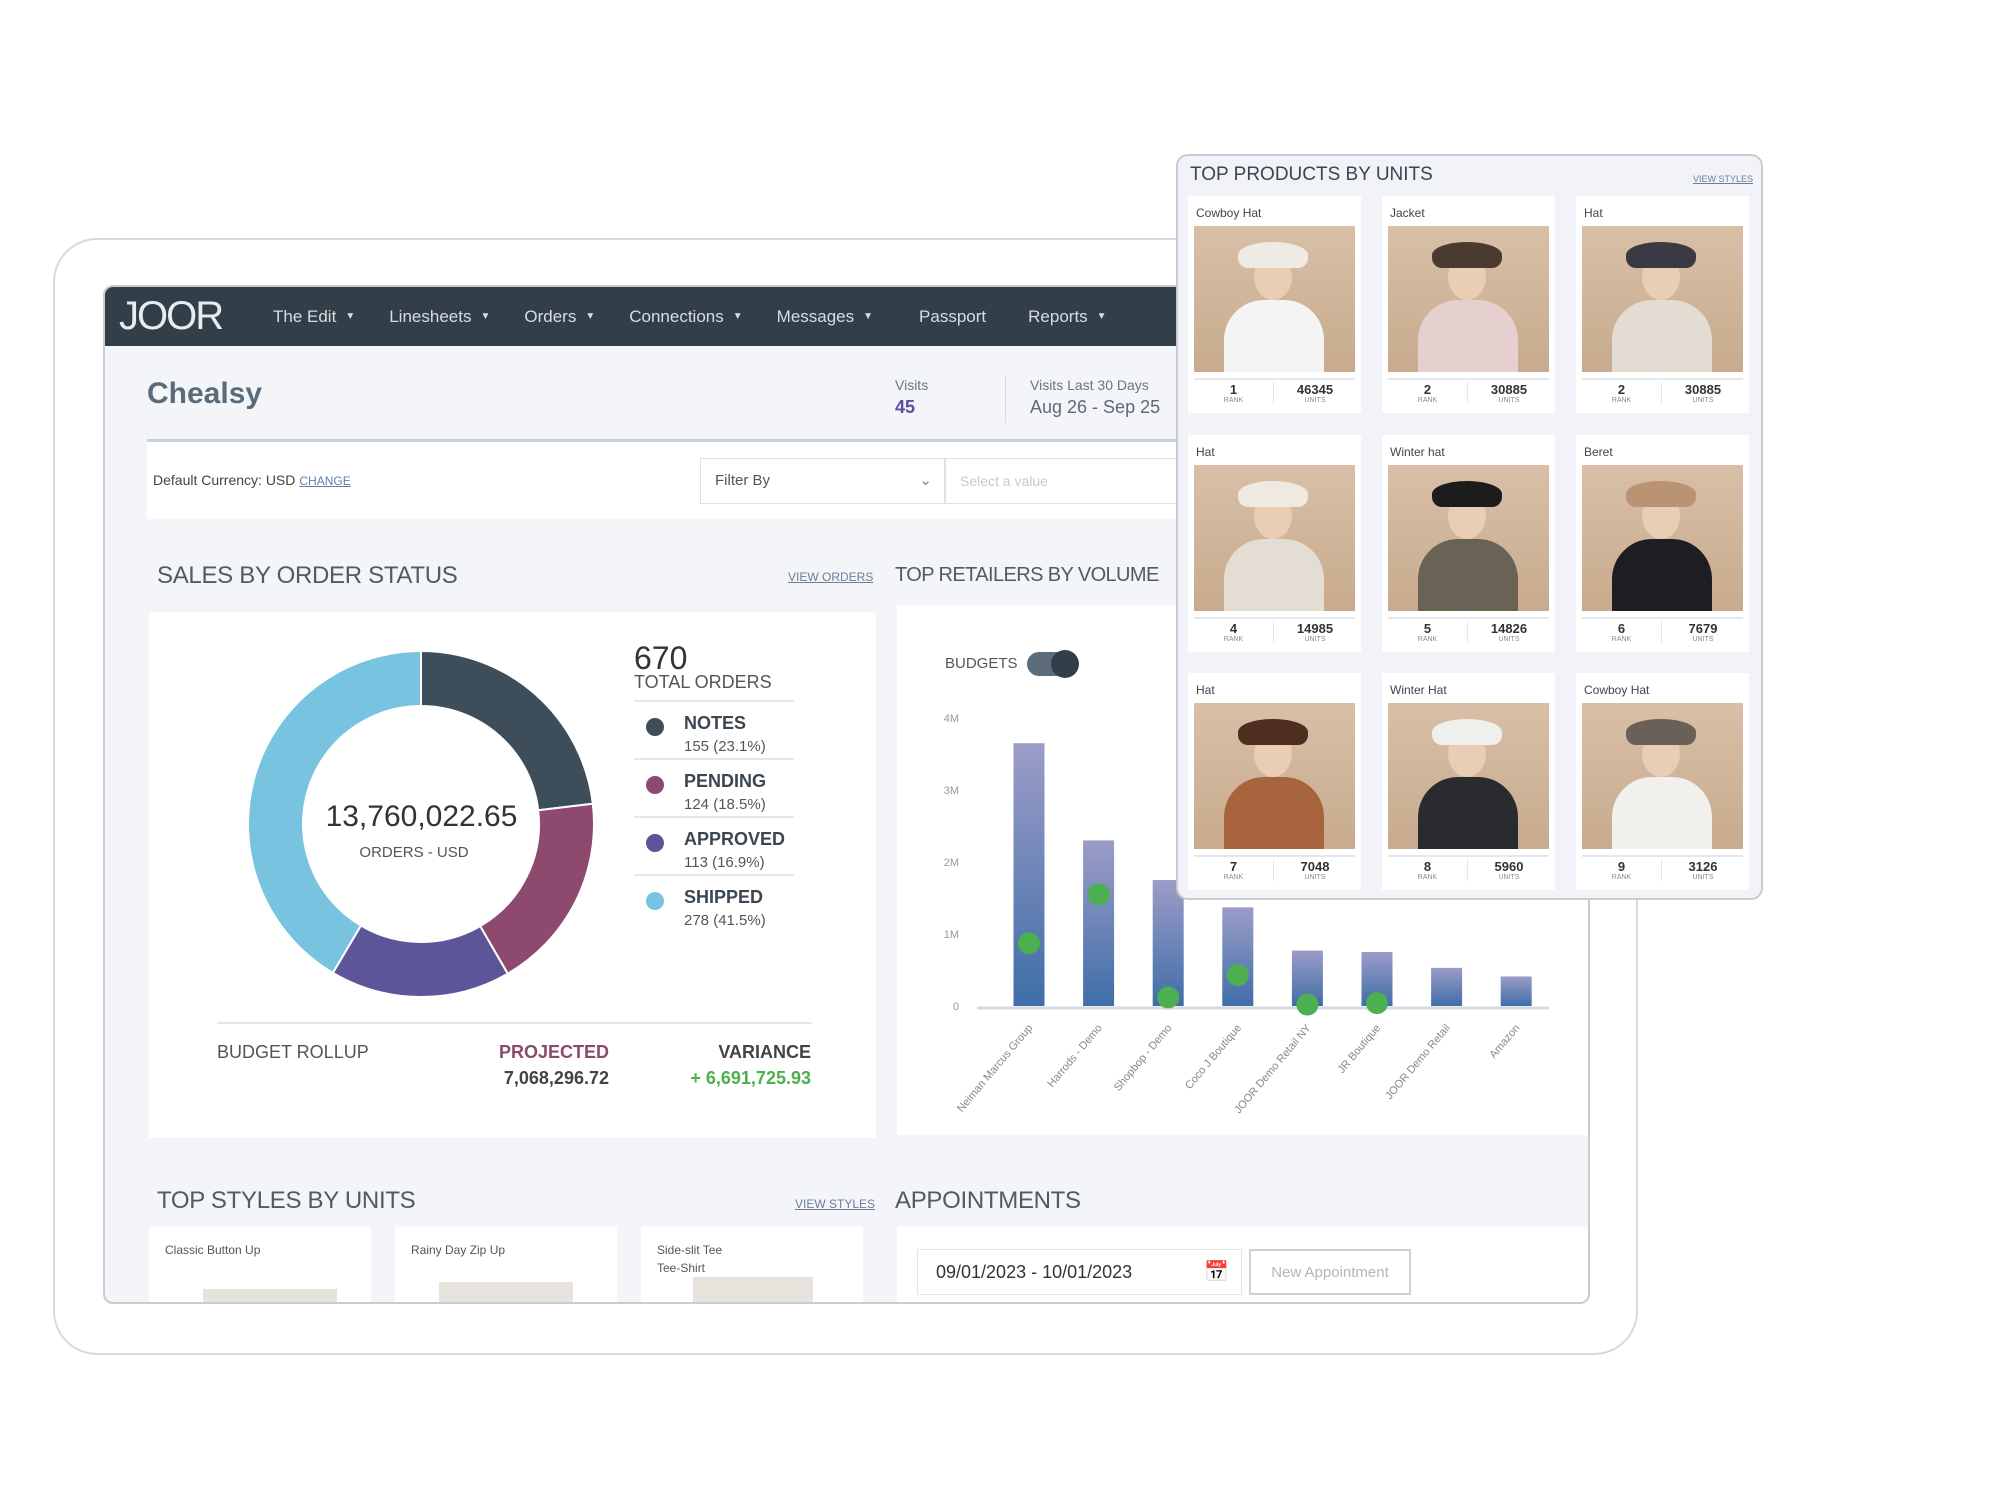 The width and height of the screenshot is (2000, 1500). I want to click on date-range-input: 09/01/2023 - 10/01/2023 📅, so click(1079, 1272).